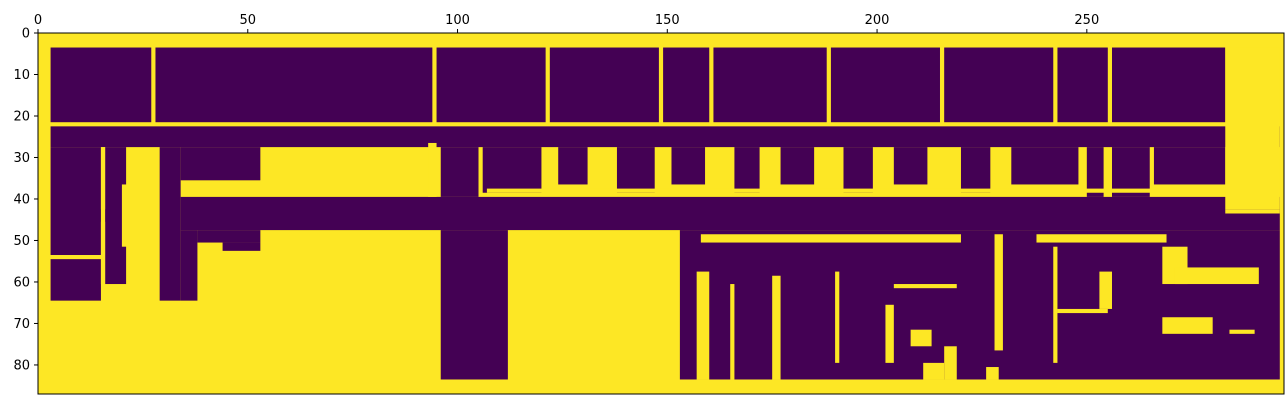 Image resolution: width=1287 pixels, height=408 pixels. Describe the element at coordinates (21, 158) in the screenshot. I see `y-tick-label-3: 30` at that location.